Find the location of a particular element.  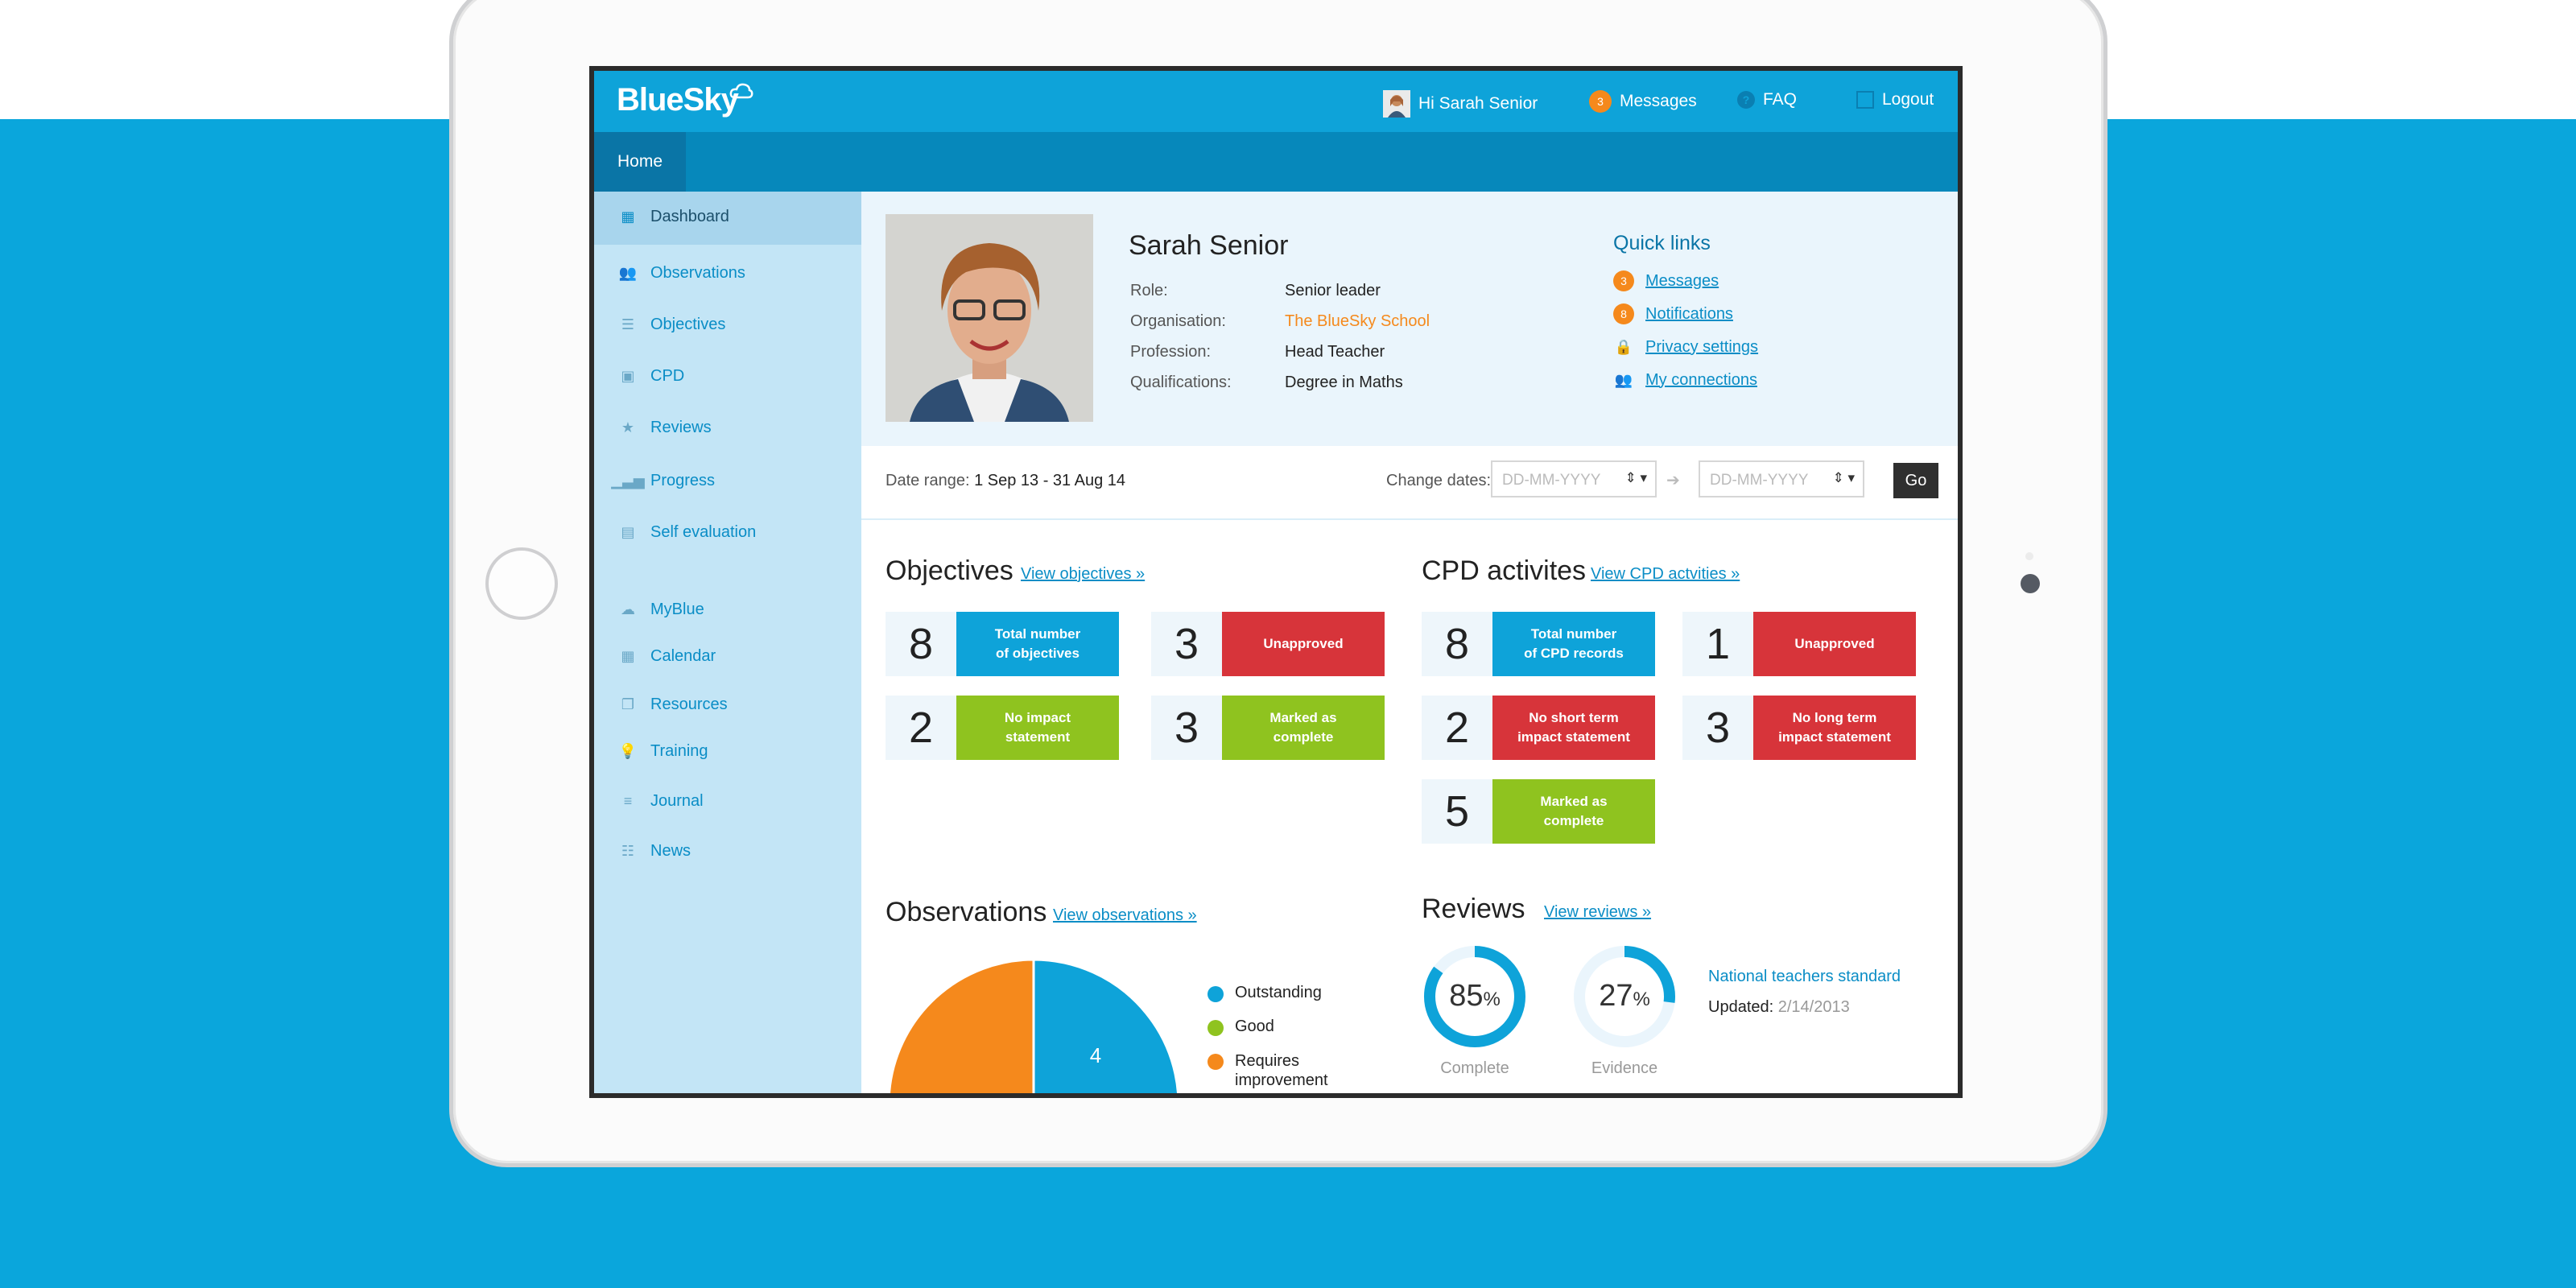

to-date-input: DD-MM-YYYY ⇕ ▾ is located at coordinates (1781, 478).